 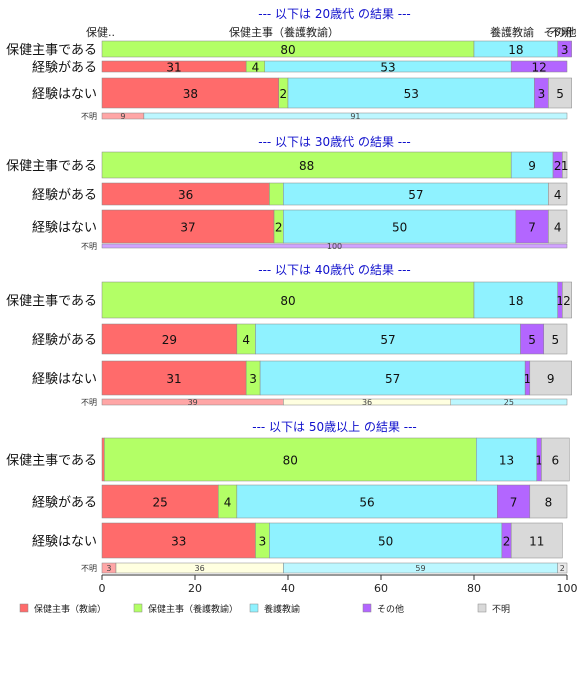 I want to click on data-label: 11, so click(x=536, y=542).